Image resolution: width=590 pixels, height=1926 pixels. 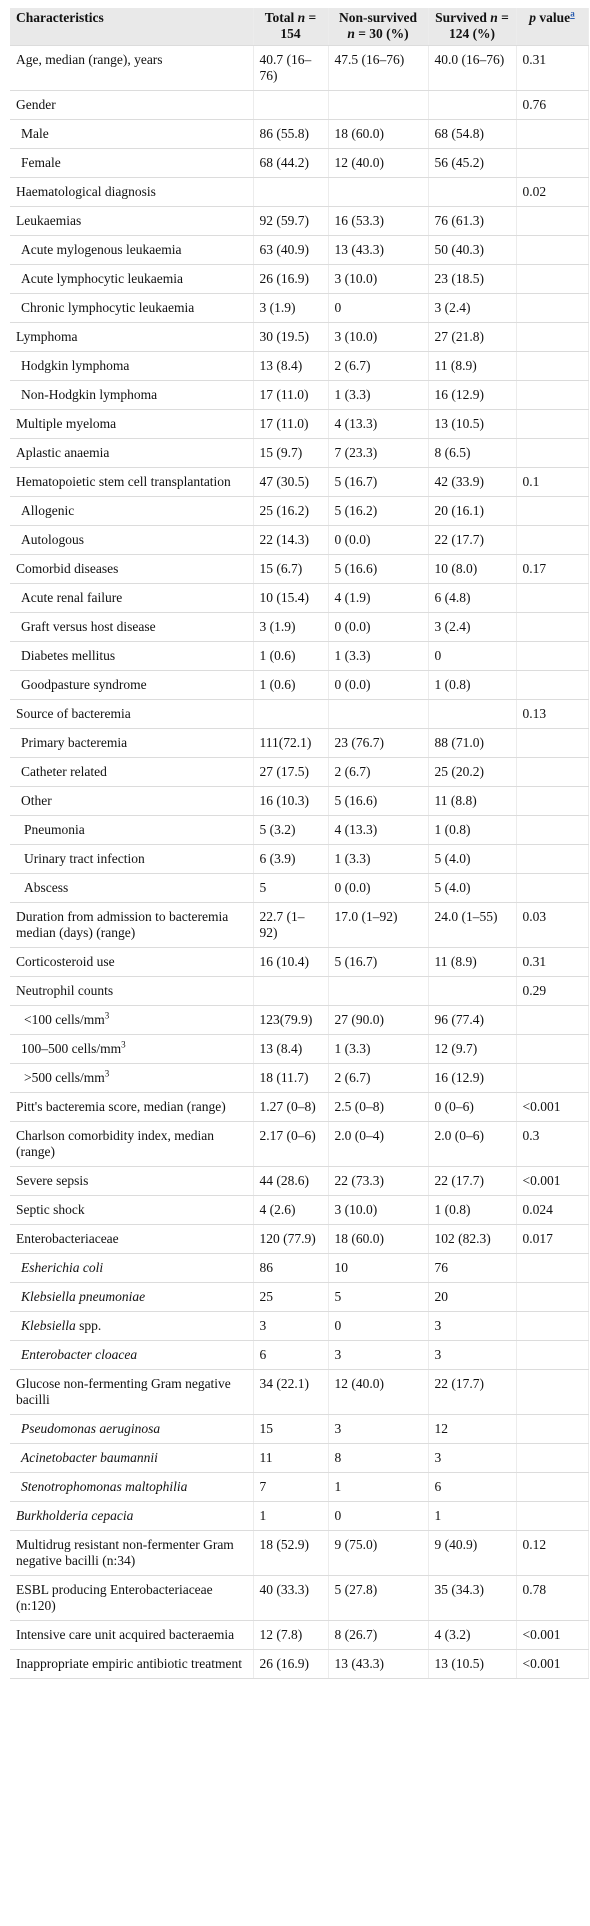 I want to click on table-cell: 2.5 (0–8), so click(x=378, y=1107).